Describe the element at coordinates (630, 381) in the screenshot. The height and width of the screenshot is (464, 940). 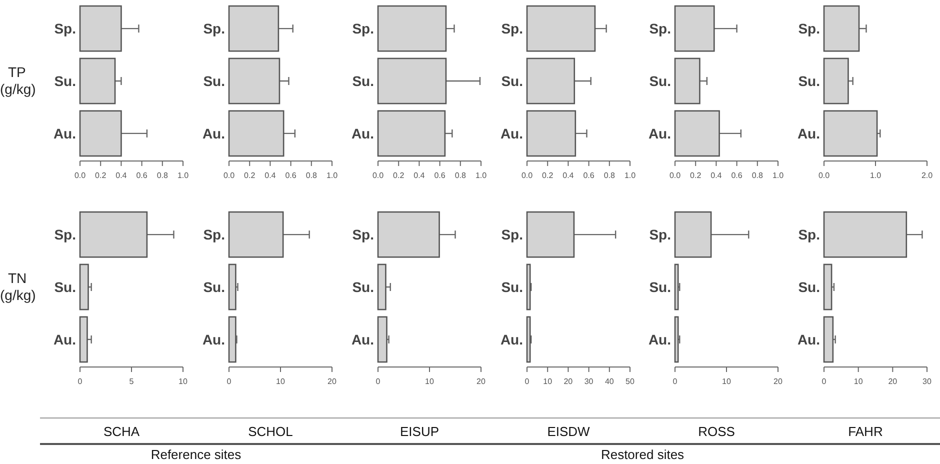
I see `x-tick-label: 50` at that location.